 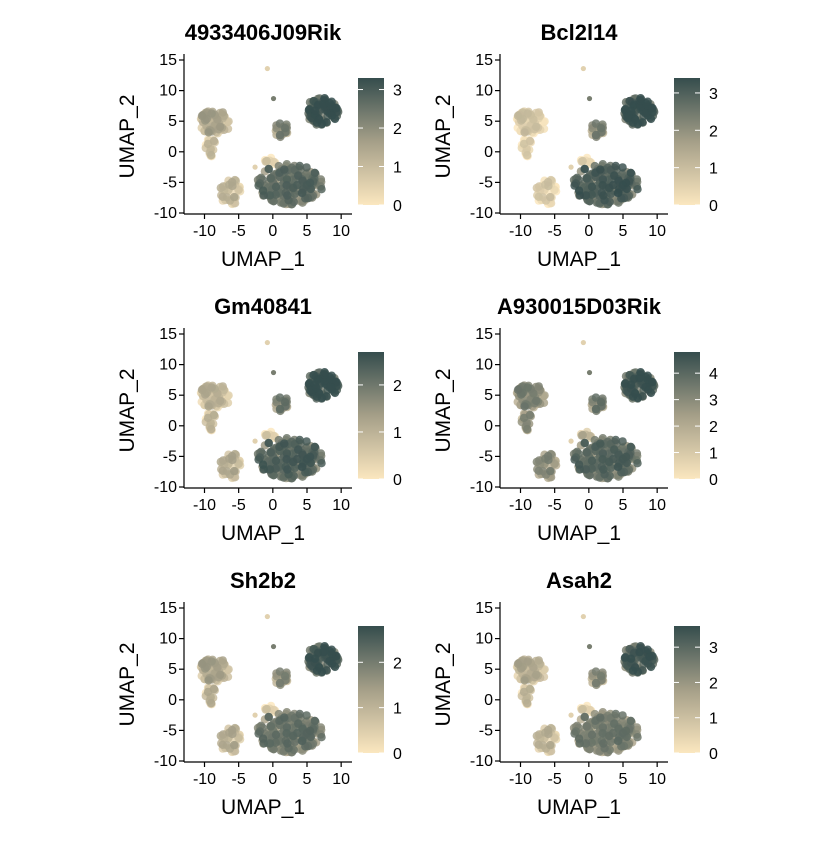 I want to click on panel-title: 4933406J09Rik, so click(x=263, y=32).